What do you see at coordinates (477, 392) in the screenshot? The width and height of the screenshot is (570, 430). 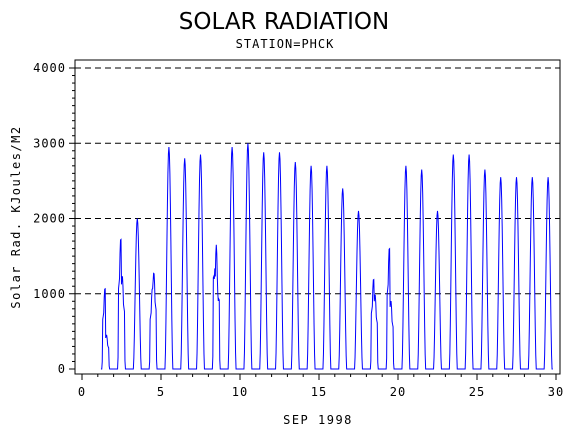 I see `x-tick-label: 25` at bounding box center [477, 392].